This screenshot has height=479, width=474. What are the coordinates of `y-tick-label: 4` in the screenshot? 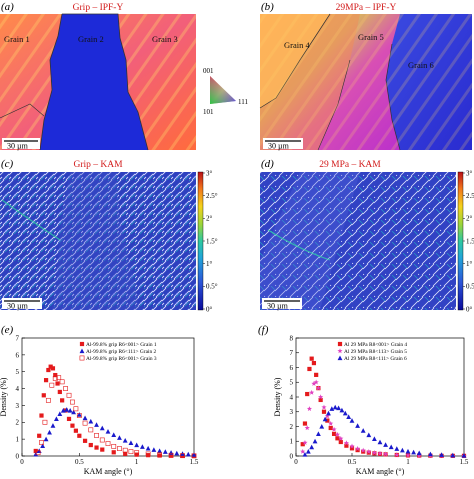 It's located at (292, 397).